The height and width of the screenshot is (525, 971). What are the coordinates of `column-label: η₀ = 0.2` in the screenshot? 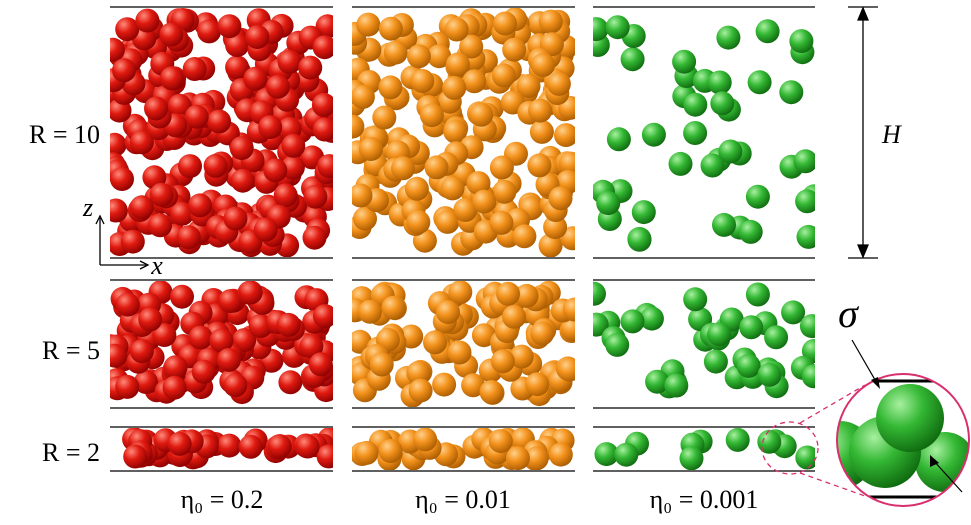 It's located at (222, 499).